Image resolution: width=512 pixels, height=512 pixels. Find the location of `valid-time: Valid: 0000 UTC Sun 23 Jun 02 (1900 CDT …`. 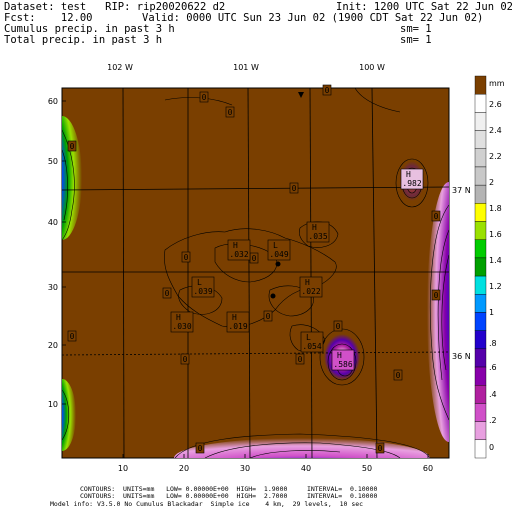

valid-time: Valid: 0000 UTC Sun 23 Jun 02 (1900 CDT … is located at coordinates (313, 18).